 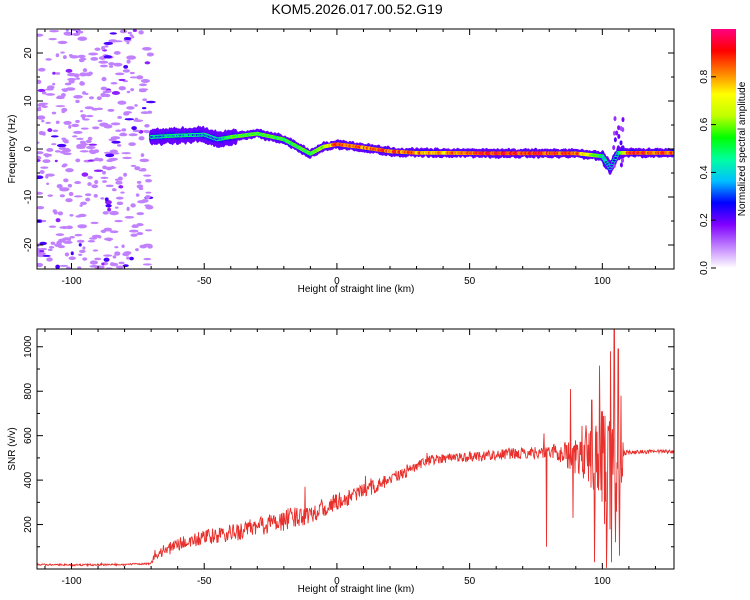 I want to click on ridge-spike, so click(x=623, y=120).